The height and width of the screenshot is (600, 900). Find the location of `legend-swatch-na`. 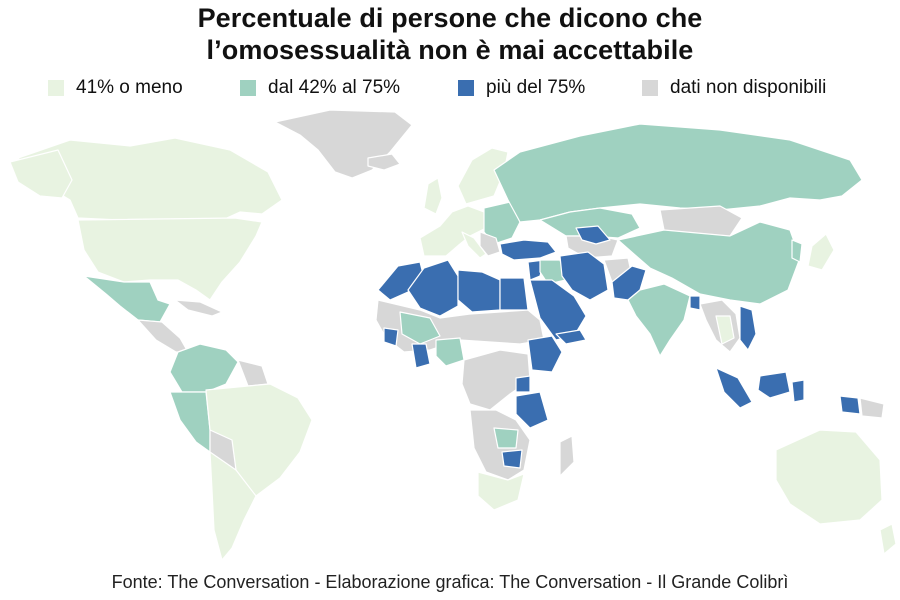

legend-swatch-na is located at coordinates (650, 88).